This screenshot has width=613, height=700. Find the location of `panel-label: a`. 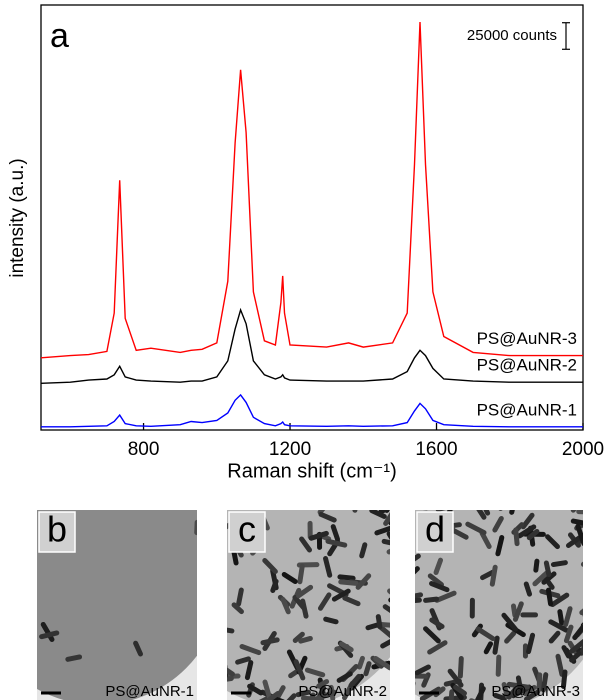

panel-label: a is located at coordinates (59, 36).